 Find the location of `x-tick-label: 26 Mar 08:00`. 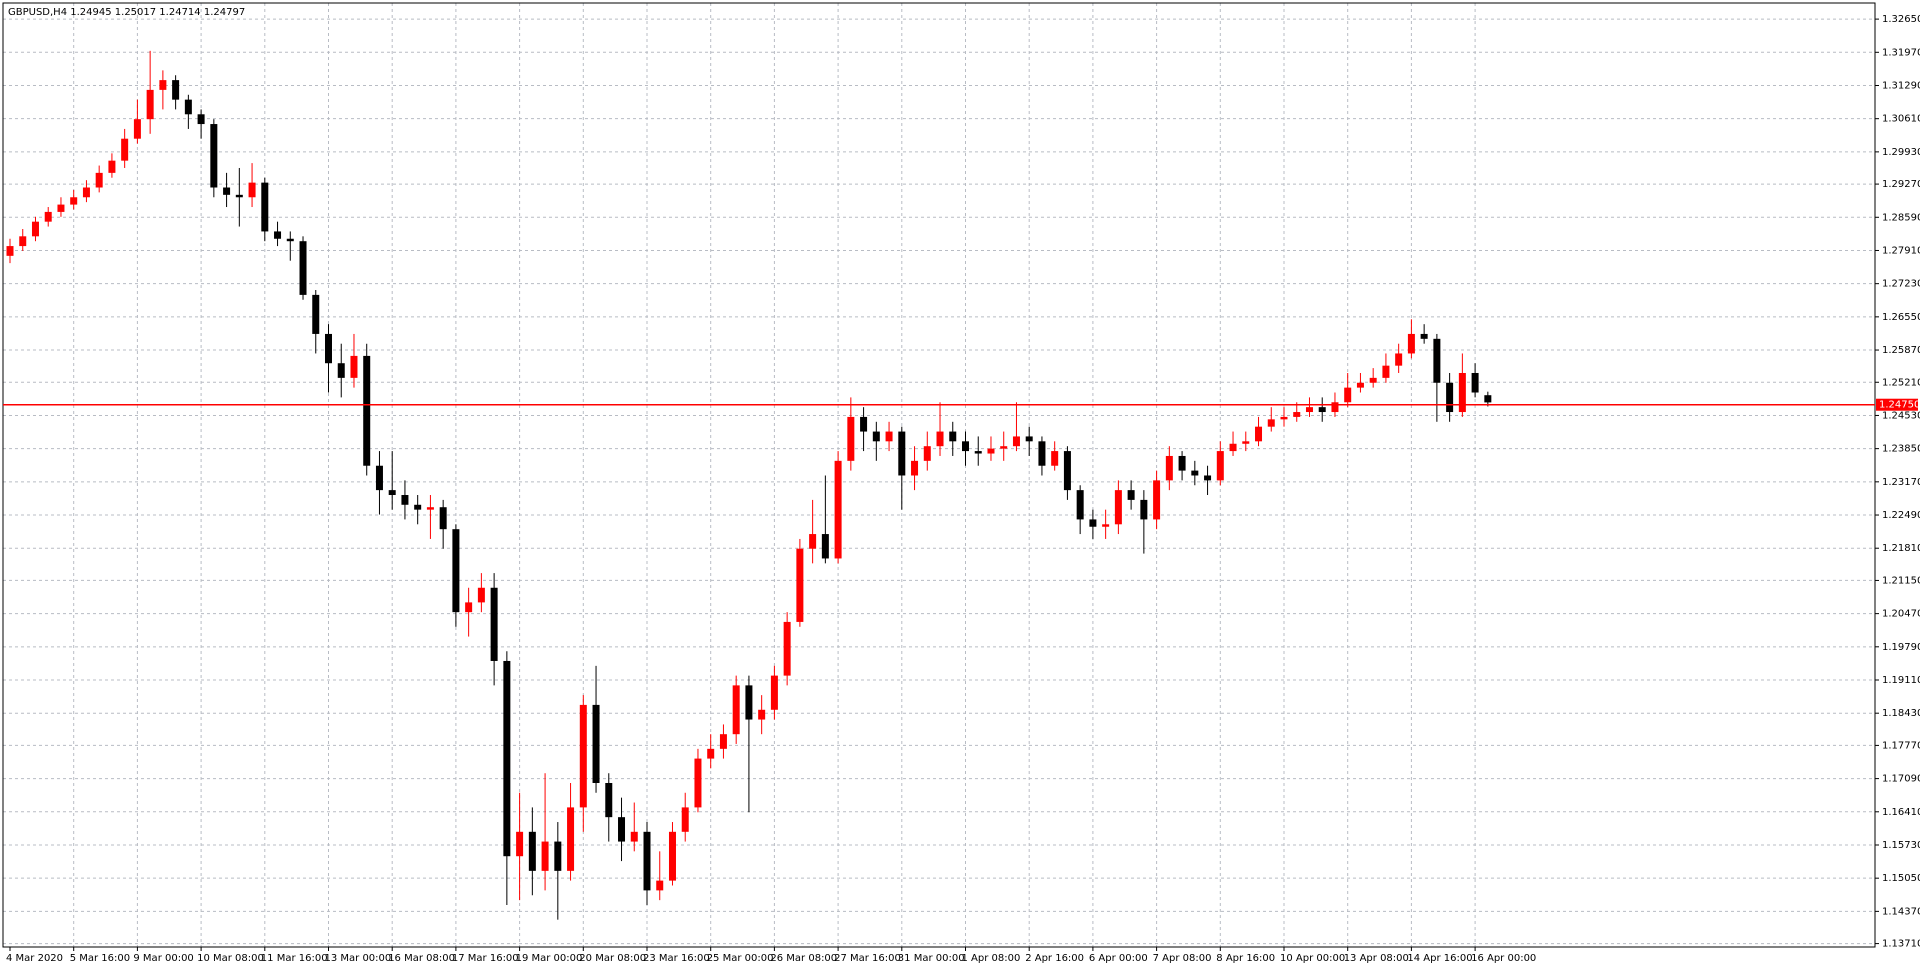

x-tick-label: 26 Mar 08:00 is located at coordinates (803, 958).